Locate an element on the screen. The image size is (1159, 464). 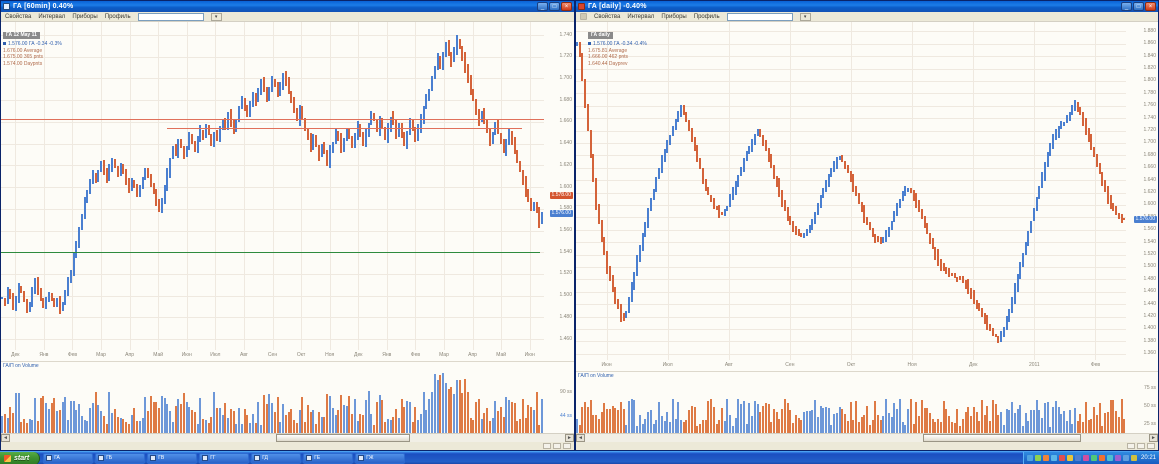
left-volume-pane: ГА/П on Volume 90 ss 44 ss is located at coordinates (287, 397).